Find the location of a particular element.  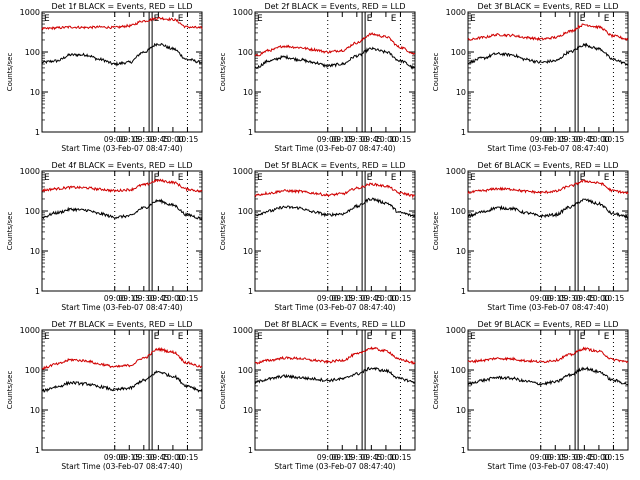

panel-title: Det 7f BLACK = Events, RED = LLD is located at coordinates (121, 324).